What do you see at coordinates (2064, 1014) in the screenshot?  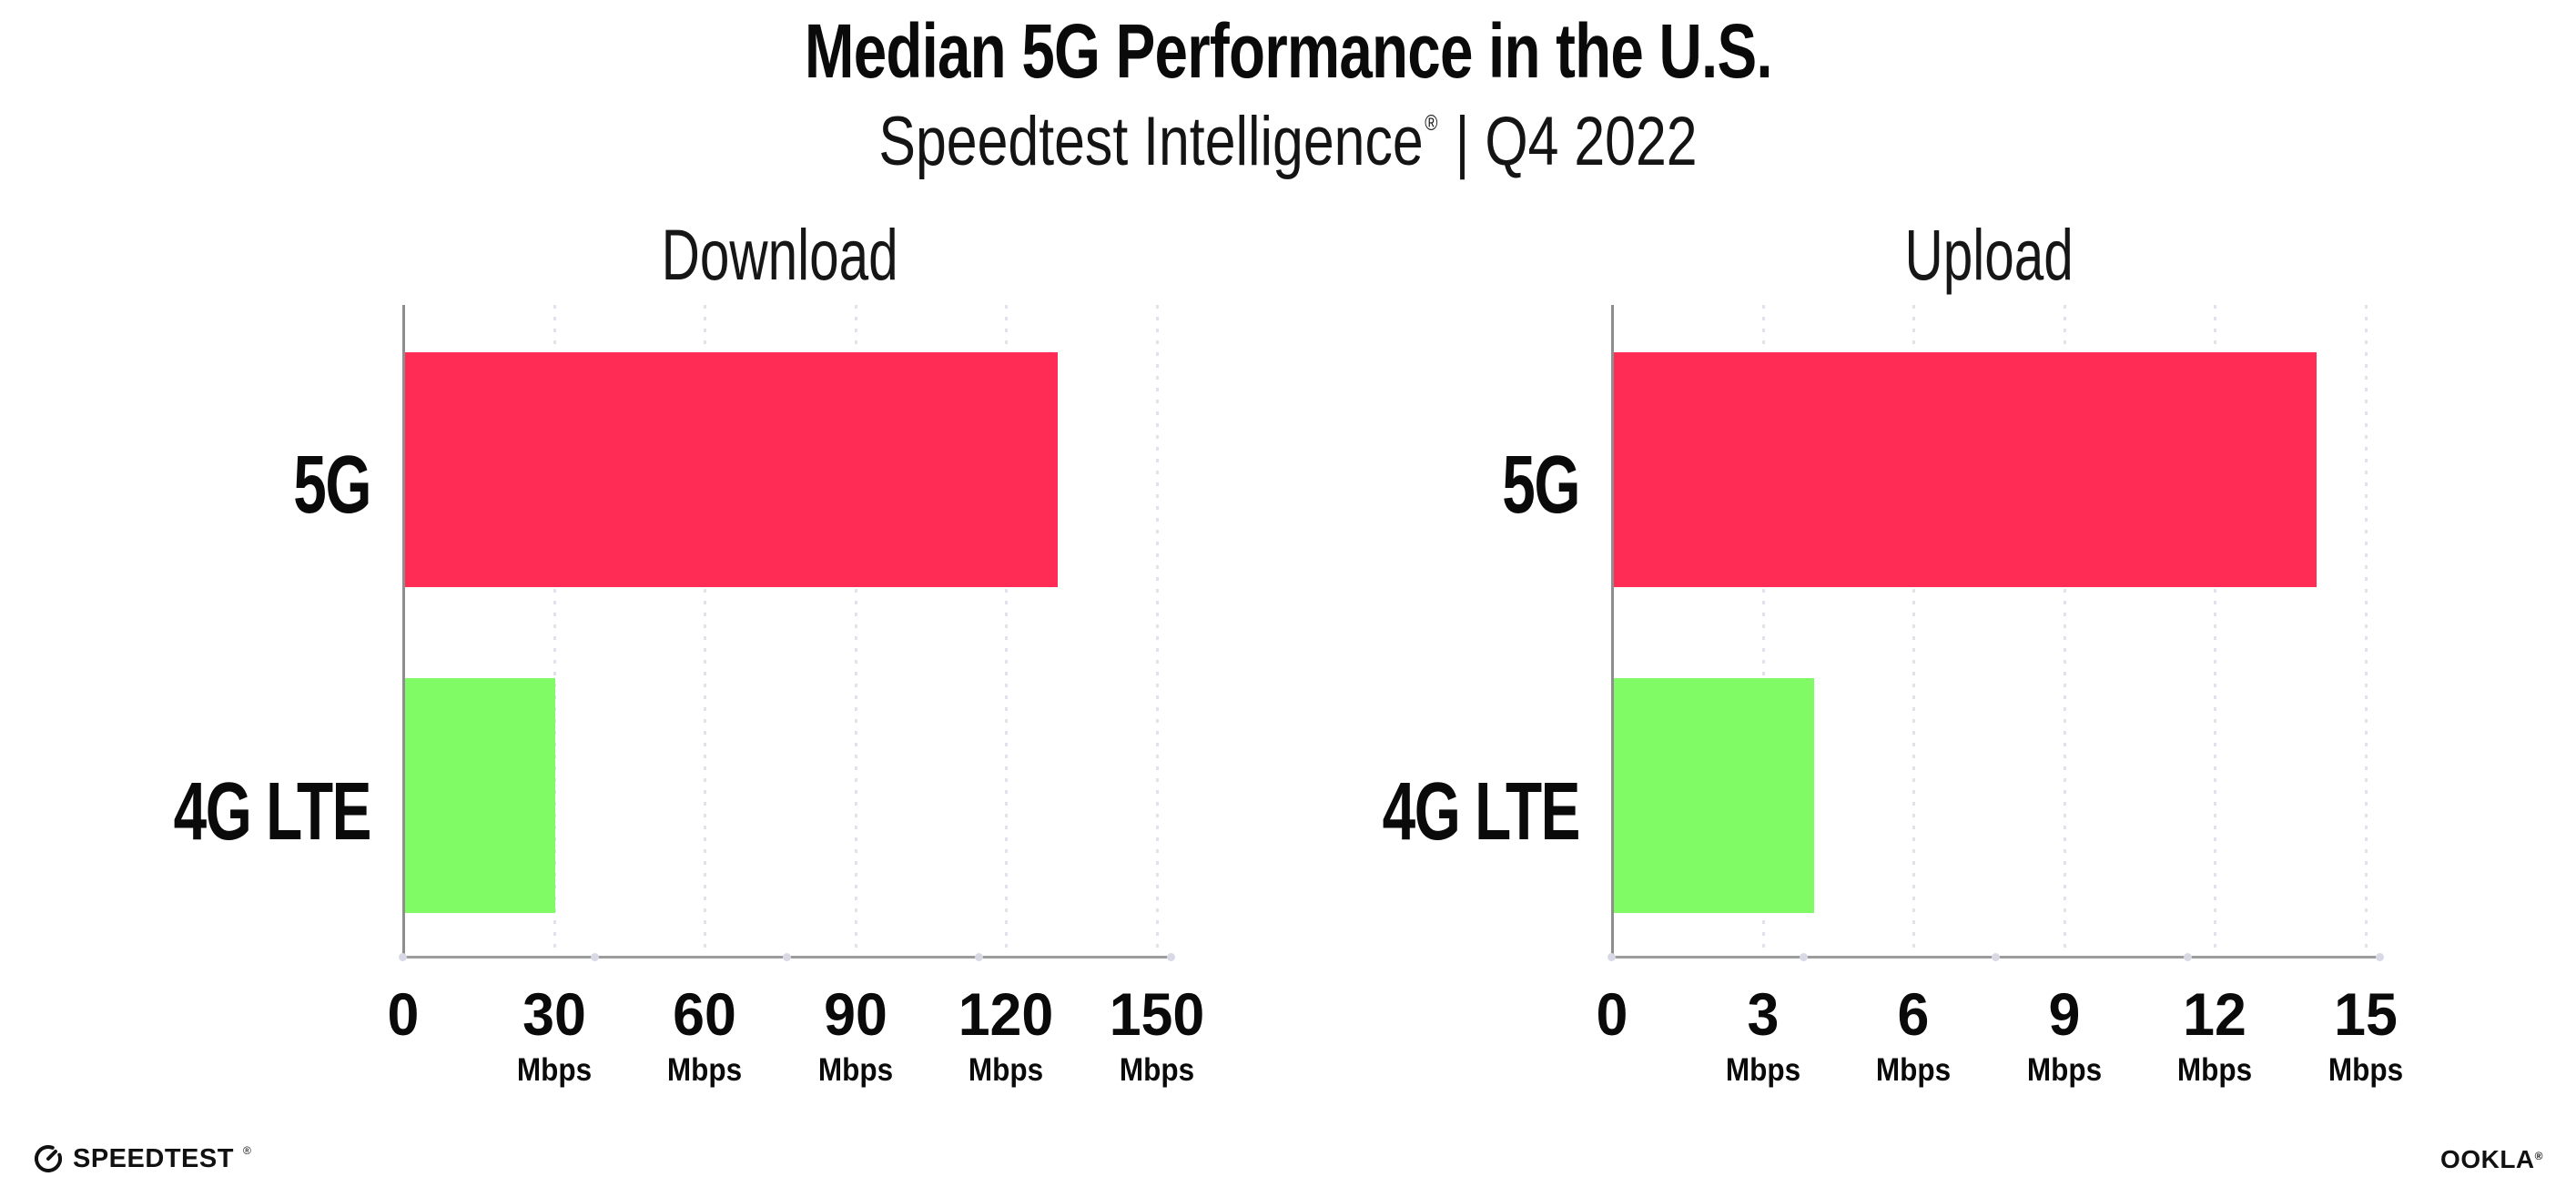 I see `tick-label-9: 9` at bounding box center [2064, 1014].